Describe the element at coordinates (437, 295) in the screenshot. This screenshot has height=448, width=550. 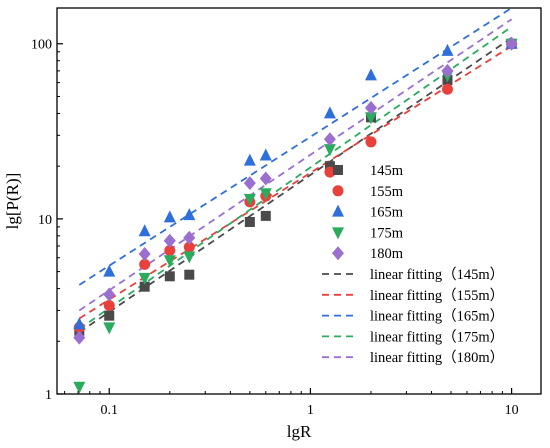
I see `legend-label-linear-fitting-155m: linear fitting（155m）` at that location.